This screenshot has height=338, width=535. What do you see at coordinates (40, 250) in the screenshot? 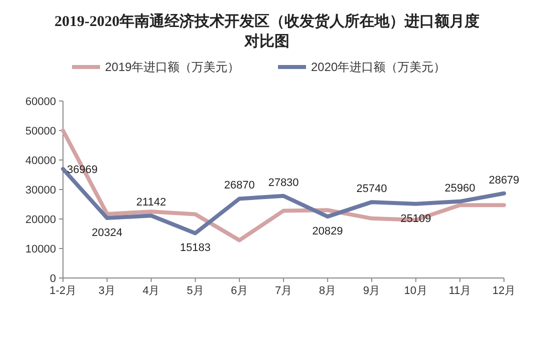
I see `y-tick-label: 10000` at bounding box center [40, 250].